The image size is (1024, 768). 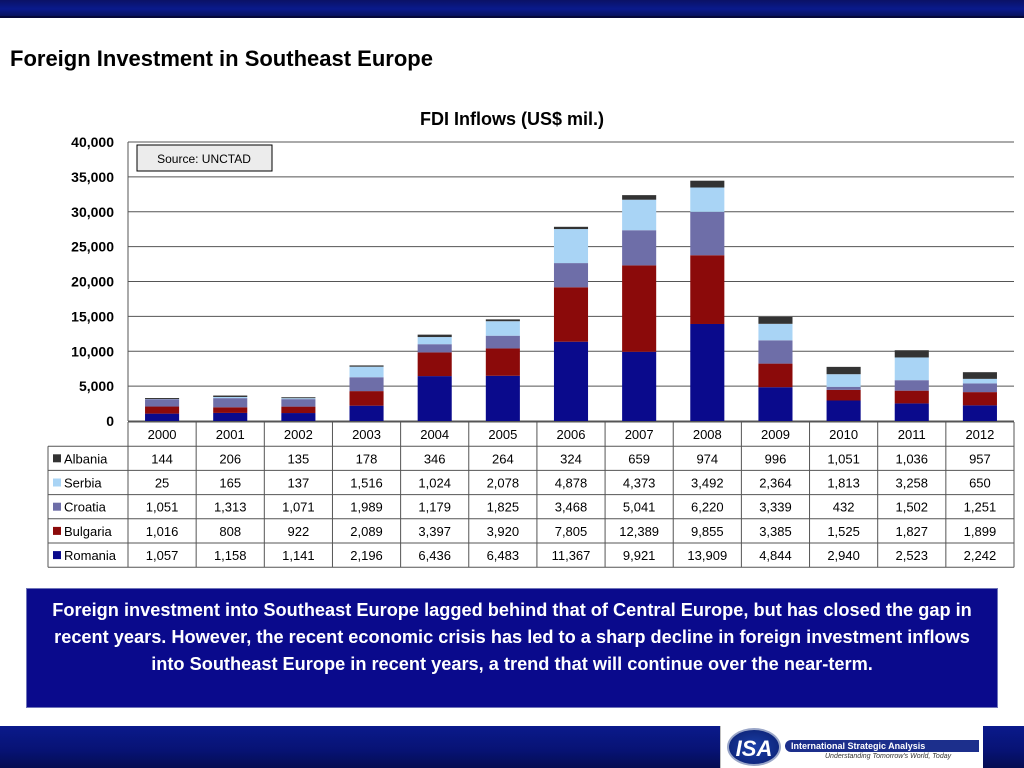 What do you see at coordinates (366, 507) in the screenshot?
I see `table-cell-croatia: 1,989` at bounding box center [366, 507].